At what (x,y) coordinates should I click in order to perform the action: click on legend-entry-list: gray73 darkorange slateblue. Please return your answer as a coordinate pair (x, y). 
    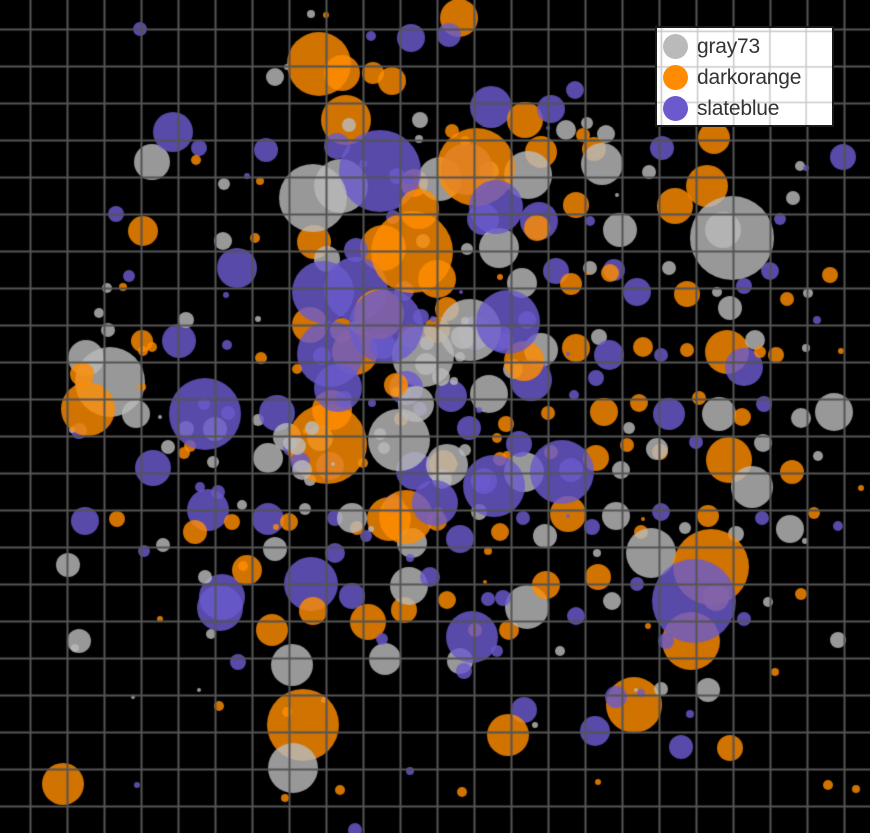
    Looking at the image, I should click on (744, 76).